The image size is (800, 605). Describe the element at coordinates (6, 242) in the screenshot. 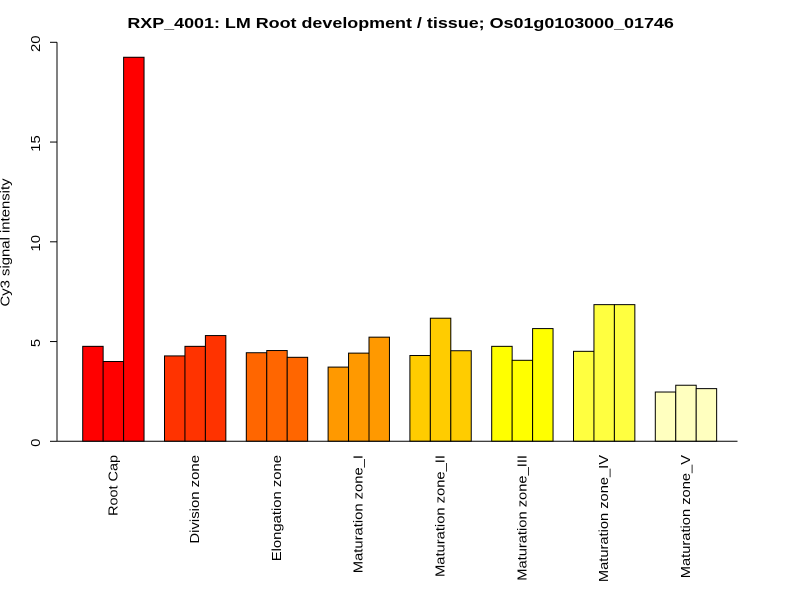

I see `svg-text: Cy3 signal intensity` at that location.